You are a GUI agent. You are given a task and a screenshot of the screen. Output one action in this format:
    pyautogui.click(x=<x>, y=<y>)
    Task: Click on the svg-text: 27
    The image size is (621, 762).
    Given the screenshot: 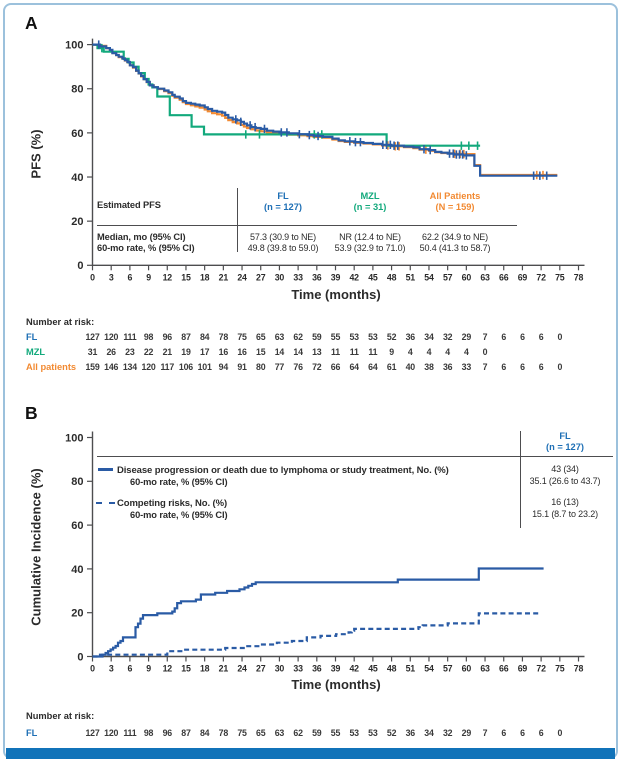 What is the action you would take?
    pyautogui.click(x=261, y=277)
    